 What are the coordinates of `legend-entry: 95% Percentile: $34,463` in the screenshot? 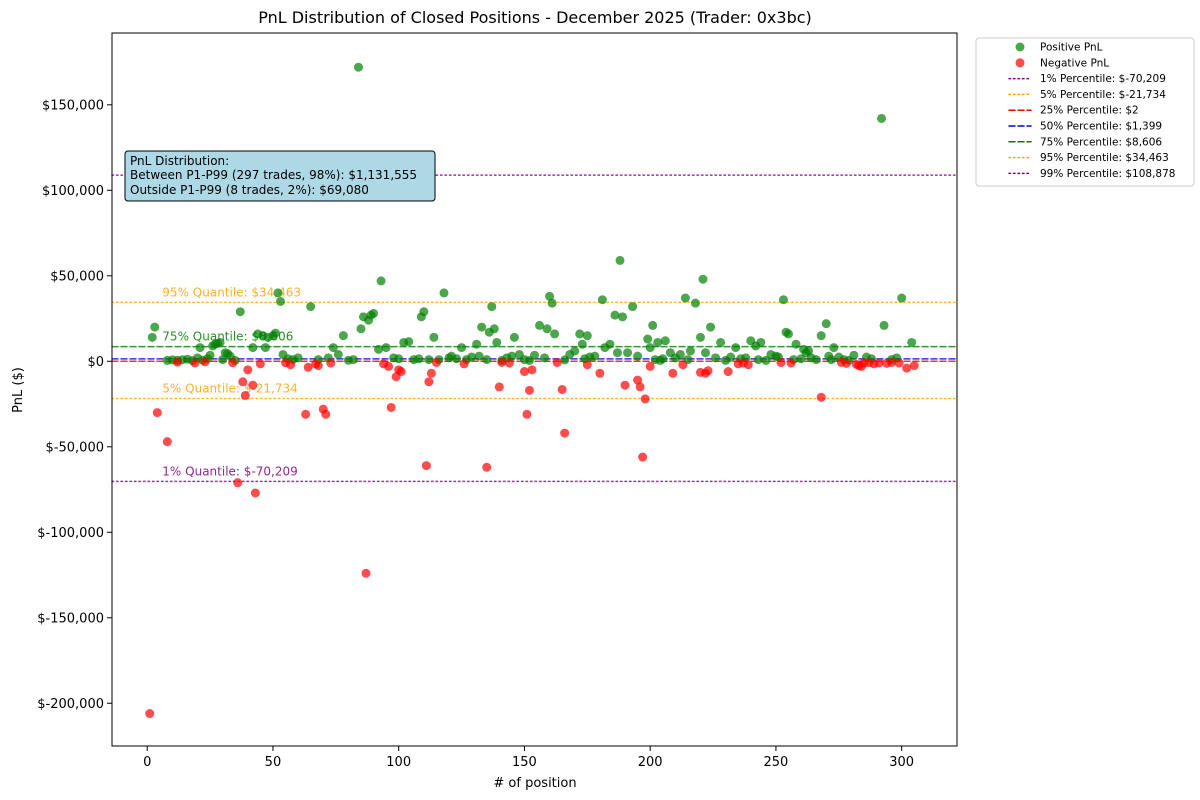 It's located at (1104, 158).